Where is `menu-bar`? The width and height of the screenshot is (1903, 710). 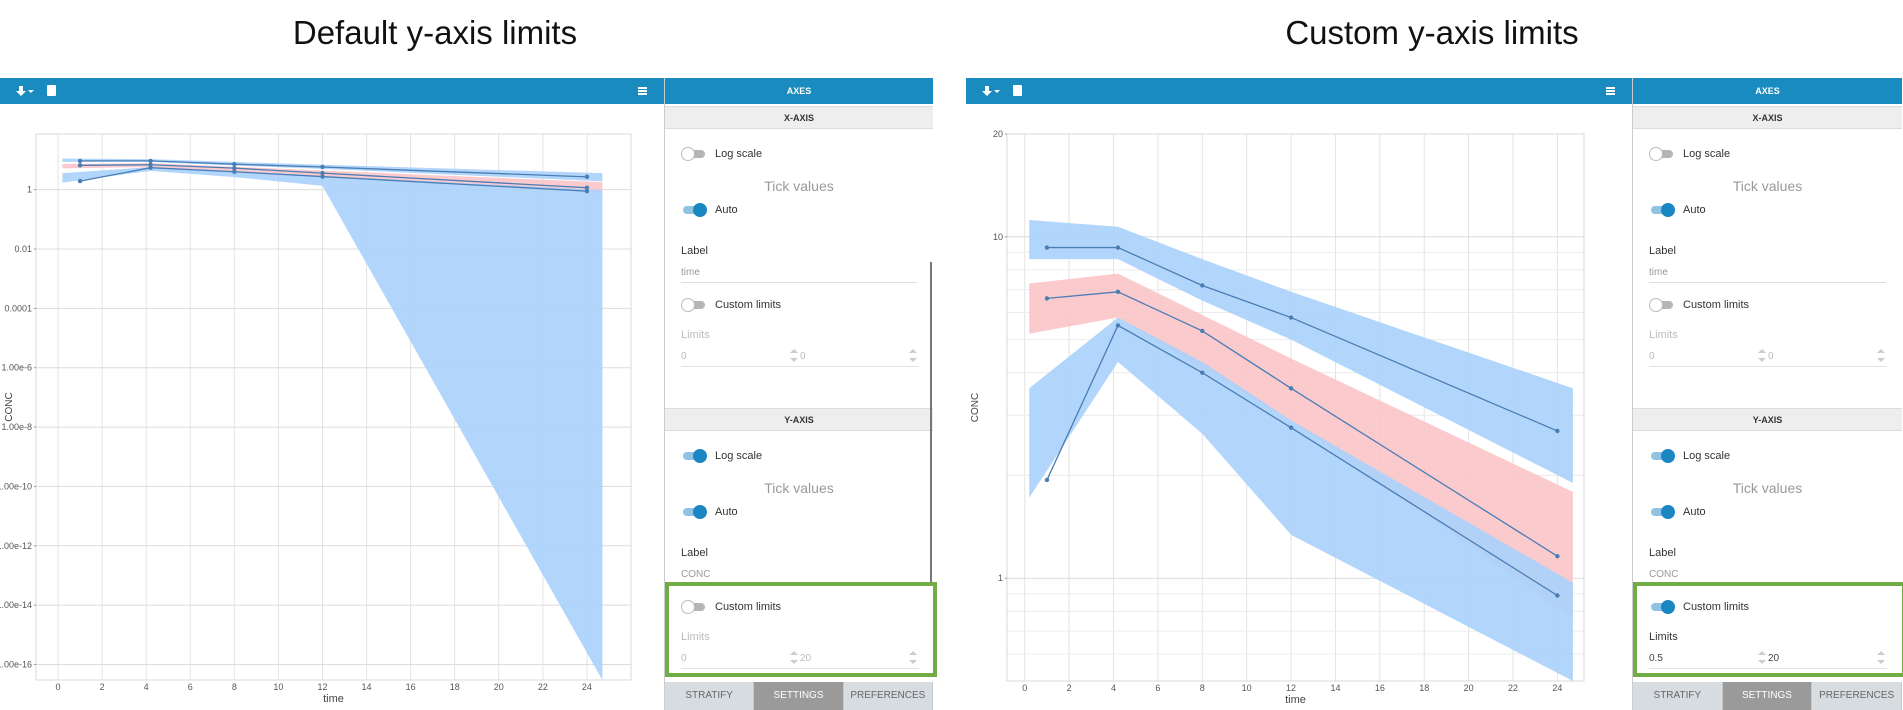 menu-bar is located at coordinates (642, 91).